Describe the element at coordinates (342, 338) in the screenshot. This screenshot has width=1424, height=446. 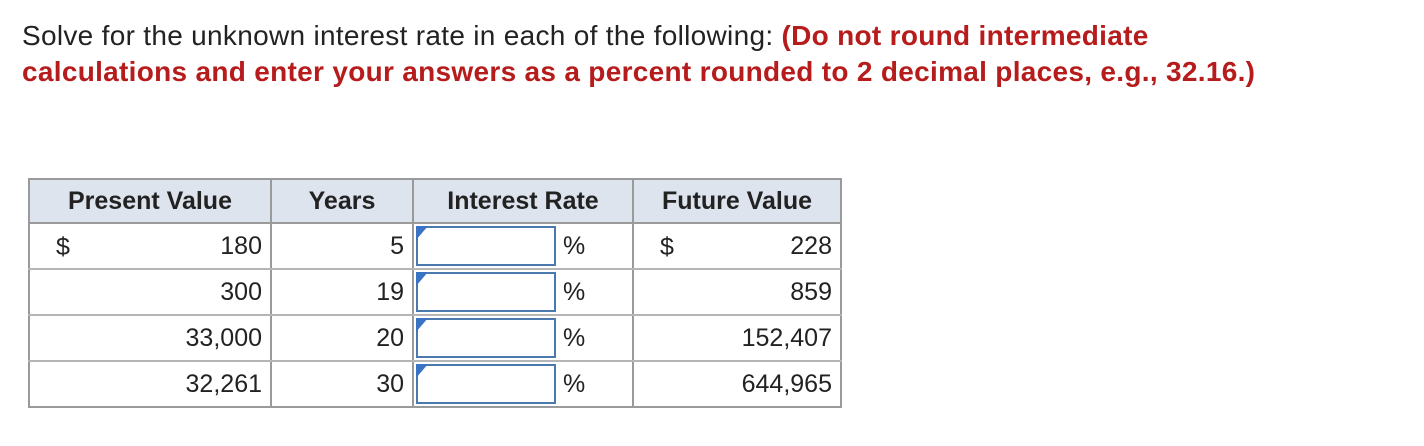
I see `years-value: 20` at that location.